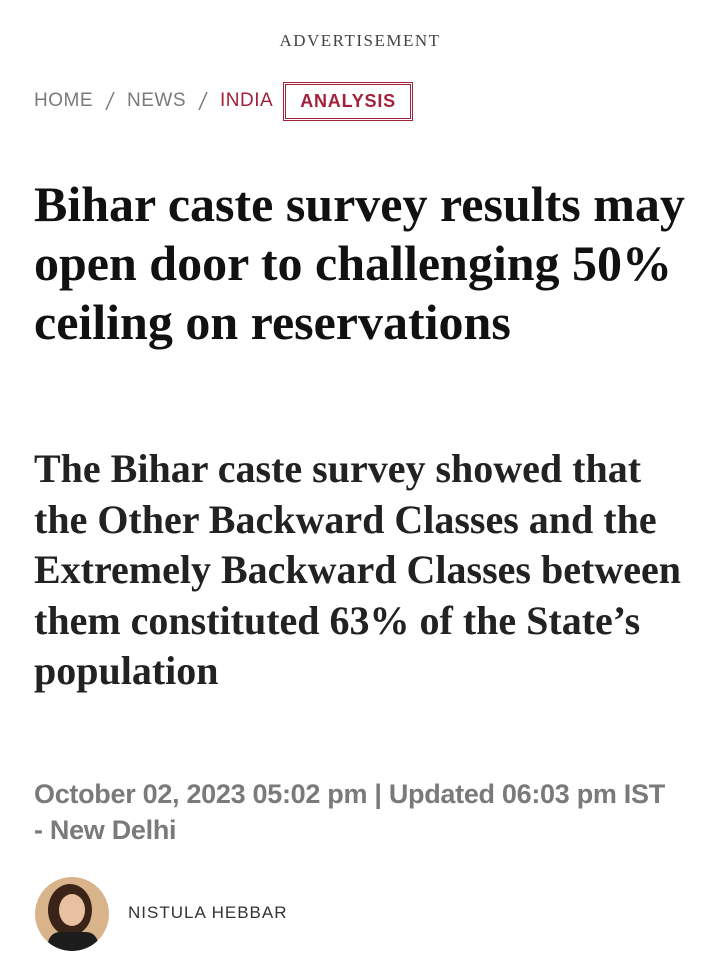 This screenshot has width=720, height=960. Describe the element at coordinates (360, 40) in the screenshot. I see `ad-label: ADVERTISEMENT` at that location.